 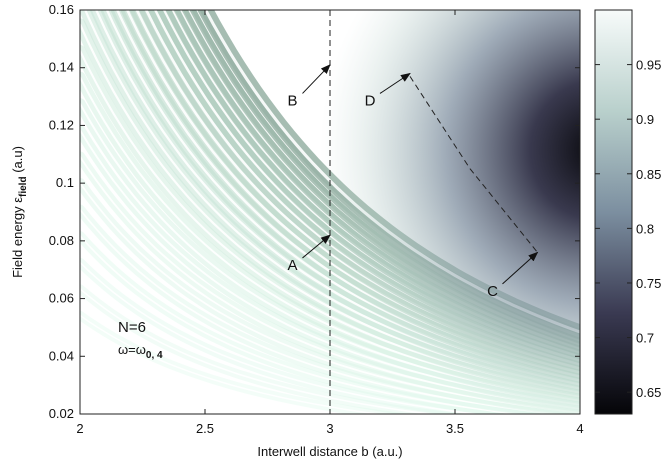 I want to click on y-tick-label: 0.1, so click(x=65, y=182).